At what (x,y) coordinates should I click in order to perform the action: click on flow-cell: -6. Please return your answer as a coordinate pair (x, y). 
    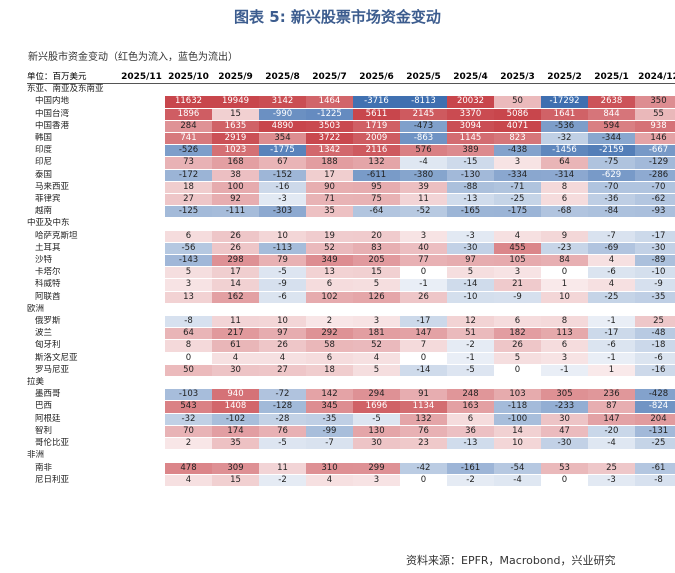
    Looking at the image, I should click on (611, 346).